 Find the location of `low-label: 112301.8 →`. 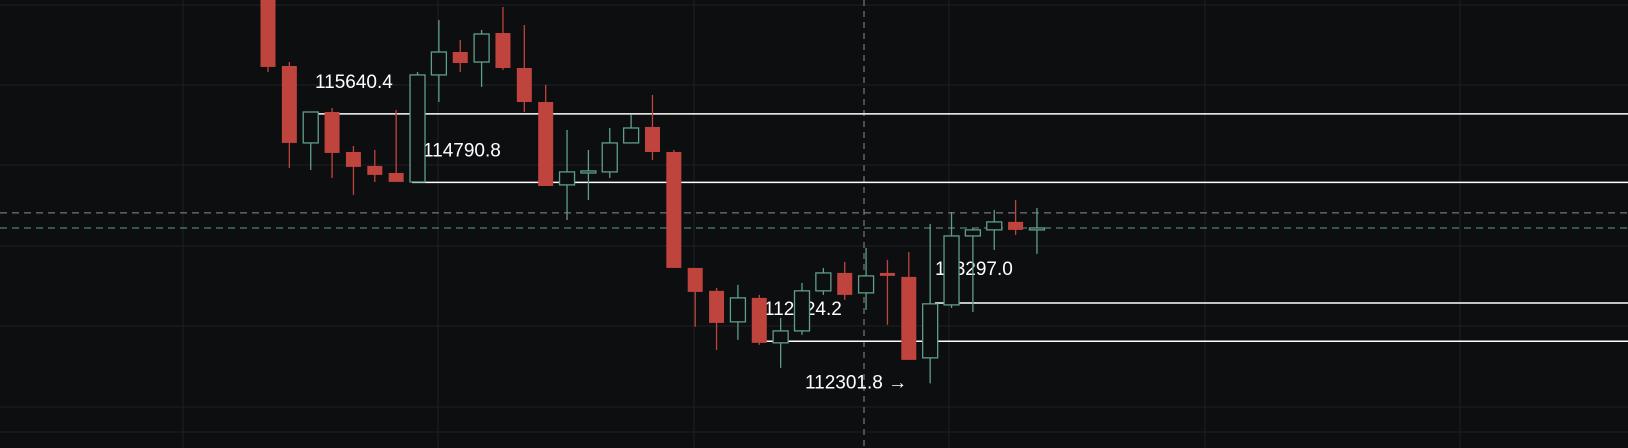

low-label: 112301.8 → is located at coordinates (856, 382).